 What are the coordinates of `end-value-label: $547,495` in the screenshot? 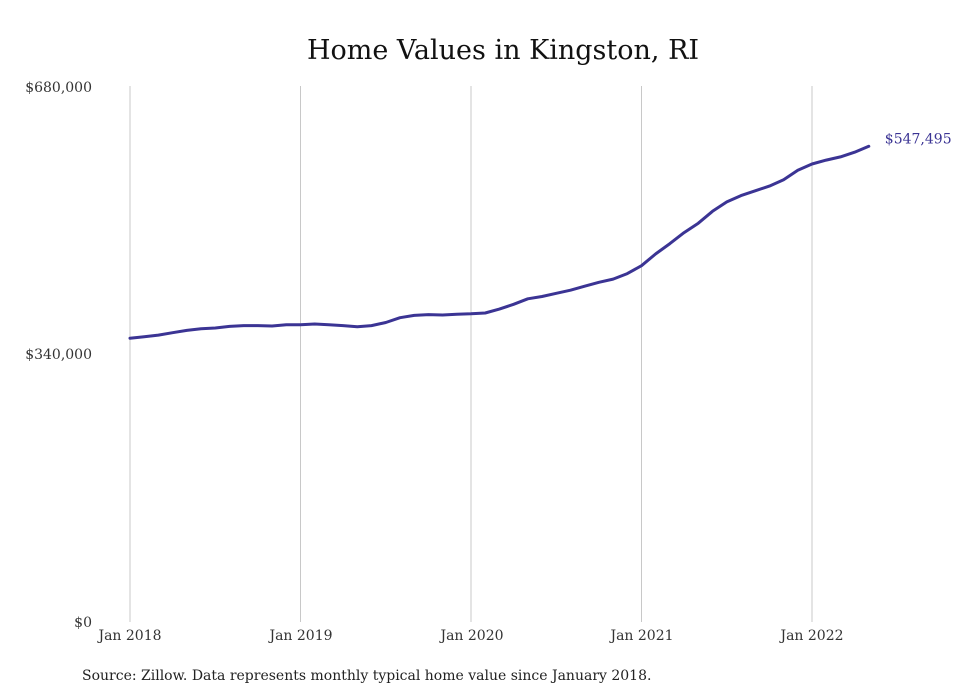 It's located at (918, 139).